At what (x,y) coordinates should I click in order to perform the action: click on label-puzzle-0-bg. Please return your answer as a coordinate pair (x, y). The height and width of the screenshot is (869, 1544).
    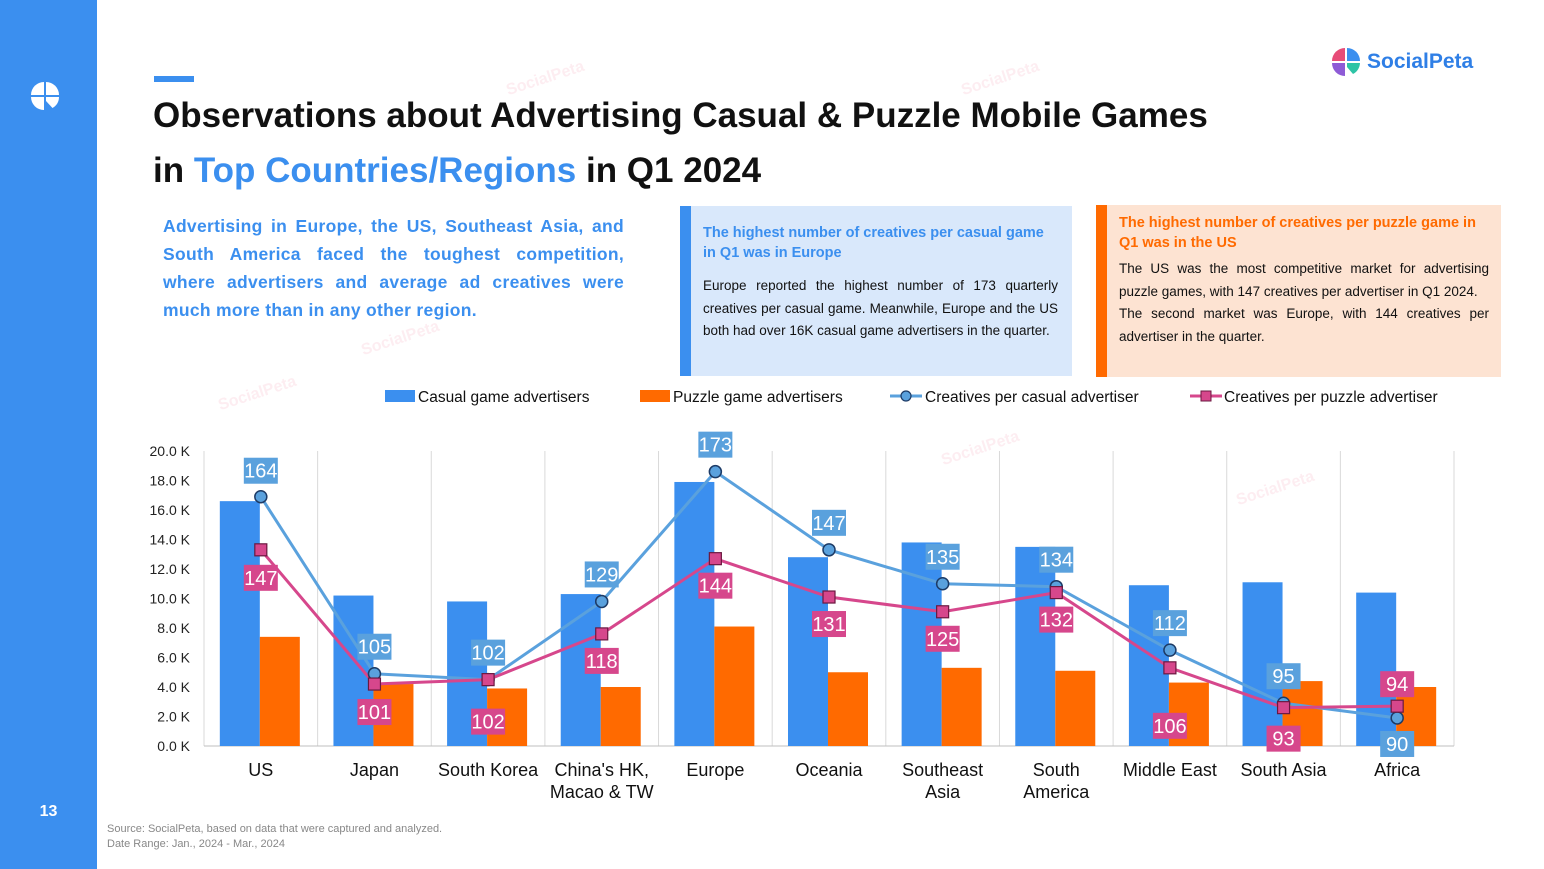
    Looking at the image, I should click on (260, 577).